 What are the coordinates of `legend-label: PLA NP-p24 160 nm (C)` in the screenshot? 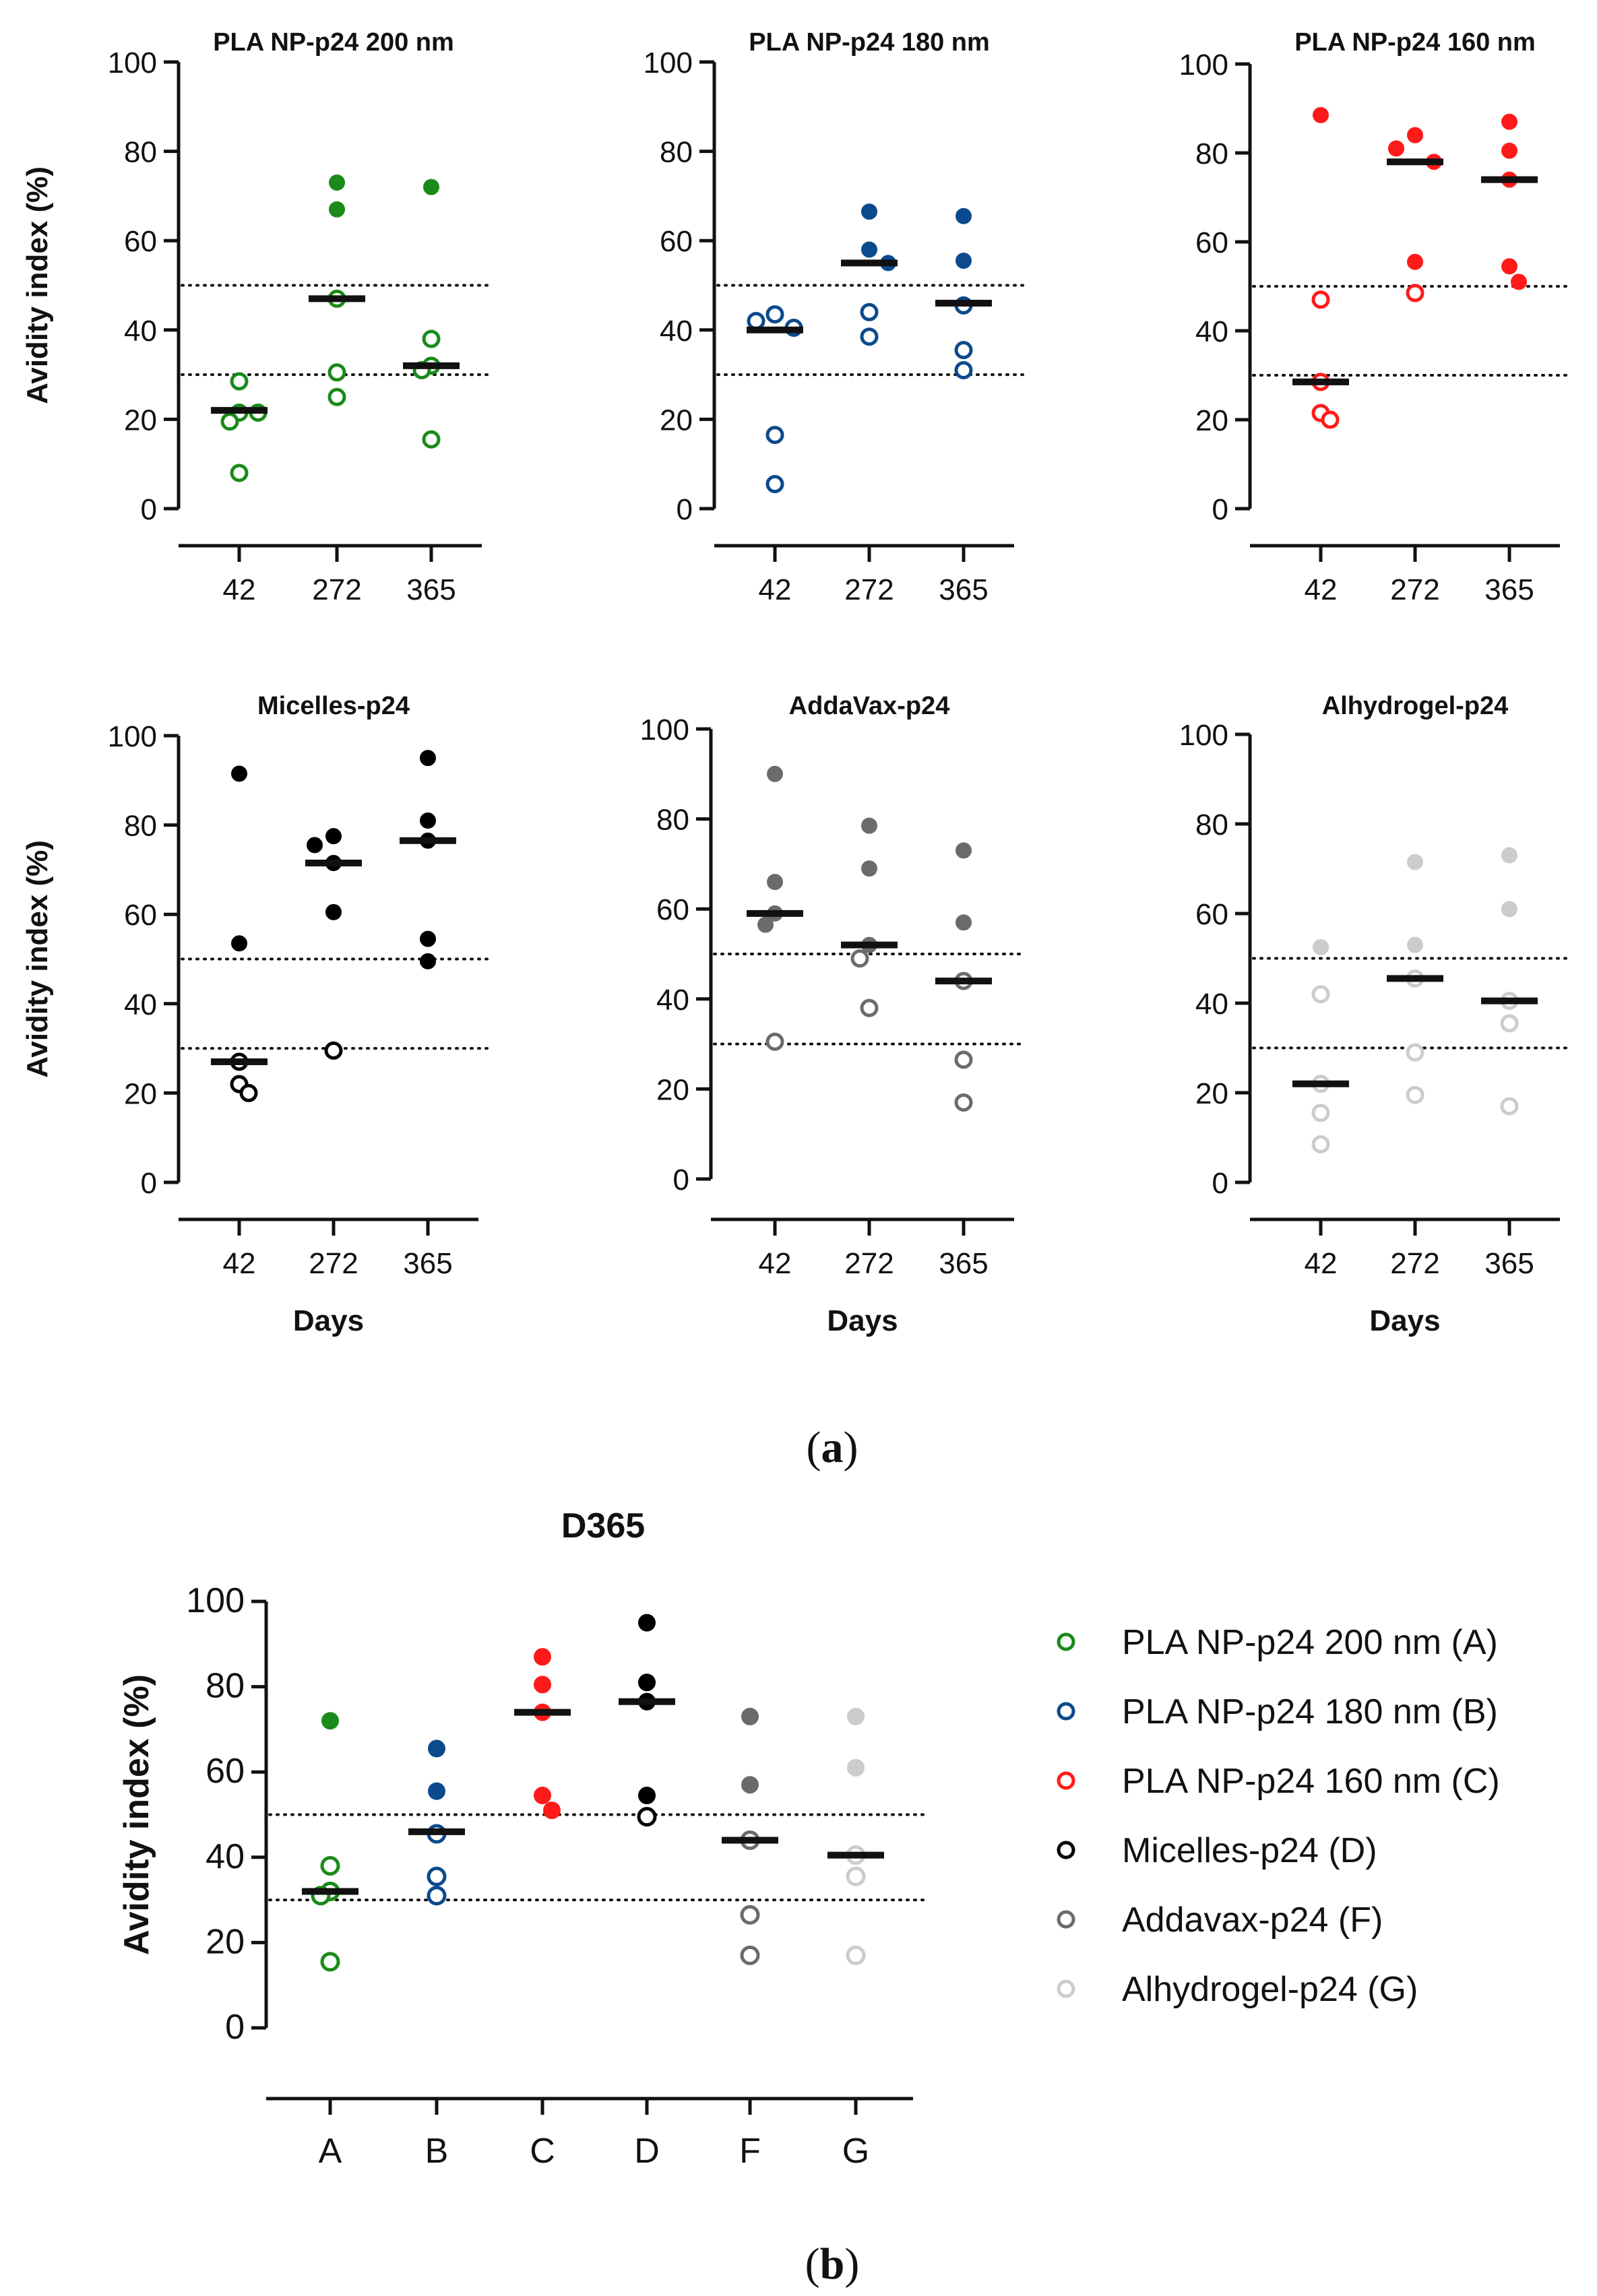 It's located at (1311, 1781).